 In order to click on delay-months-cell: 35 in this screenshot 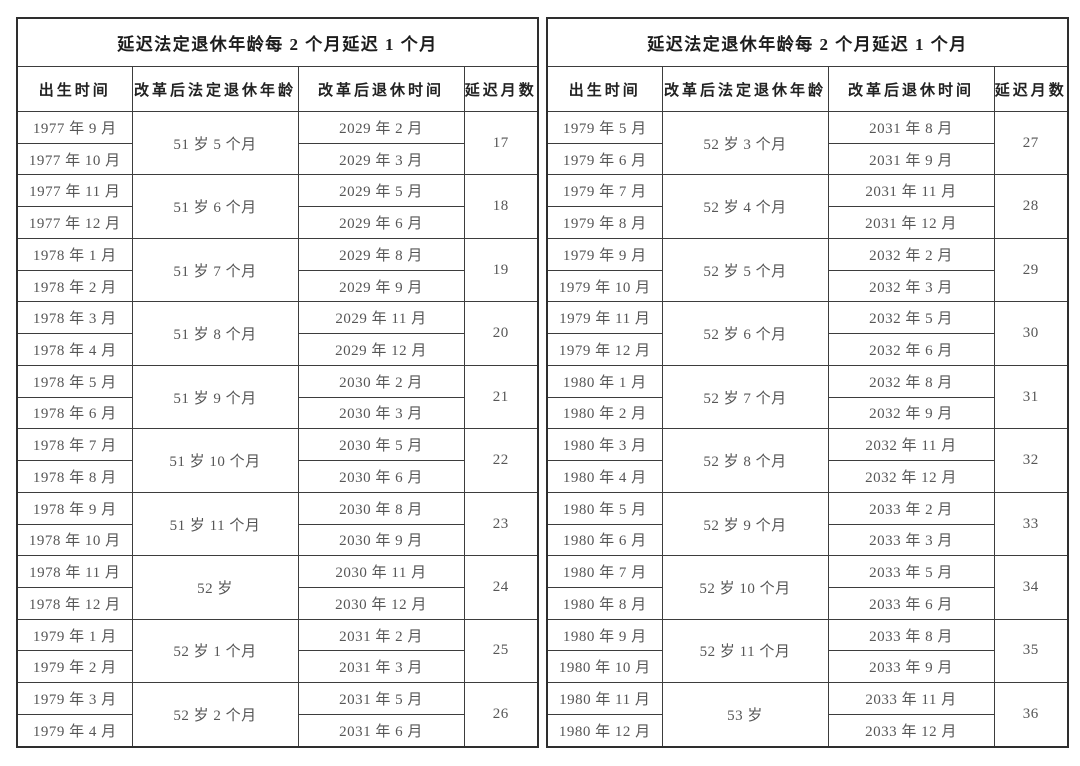, I will do `click(1031, 651)`.